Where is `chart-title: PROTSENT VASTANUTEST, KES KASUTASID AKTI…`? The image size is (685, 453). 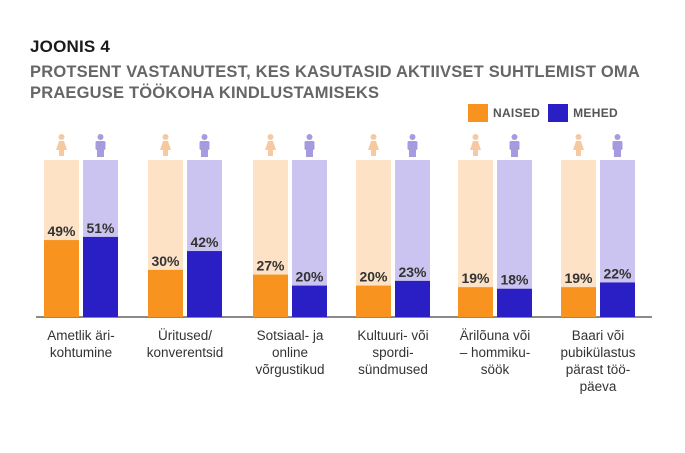 chart-title: PROTSENT VASTANUTEST, KES KASUTASID AKTI… is located at coordinates (335, 82).